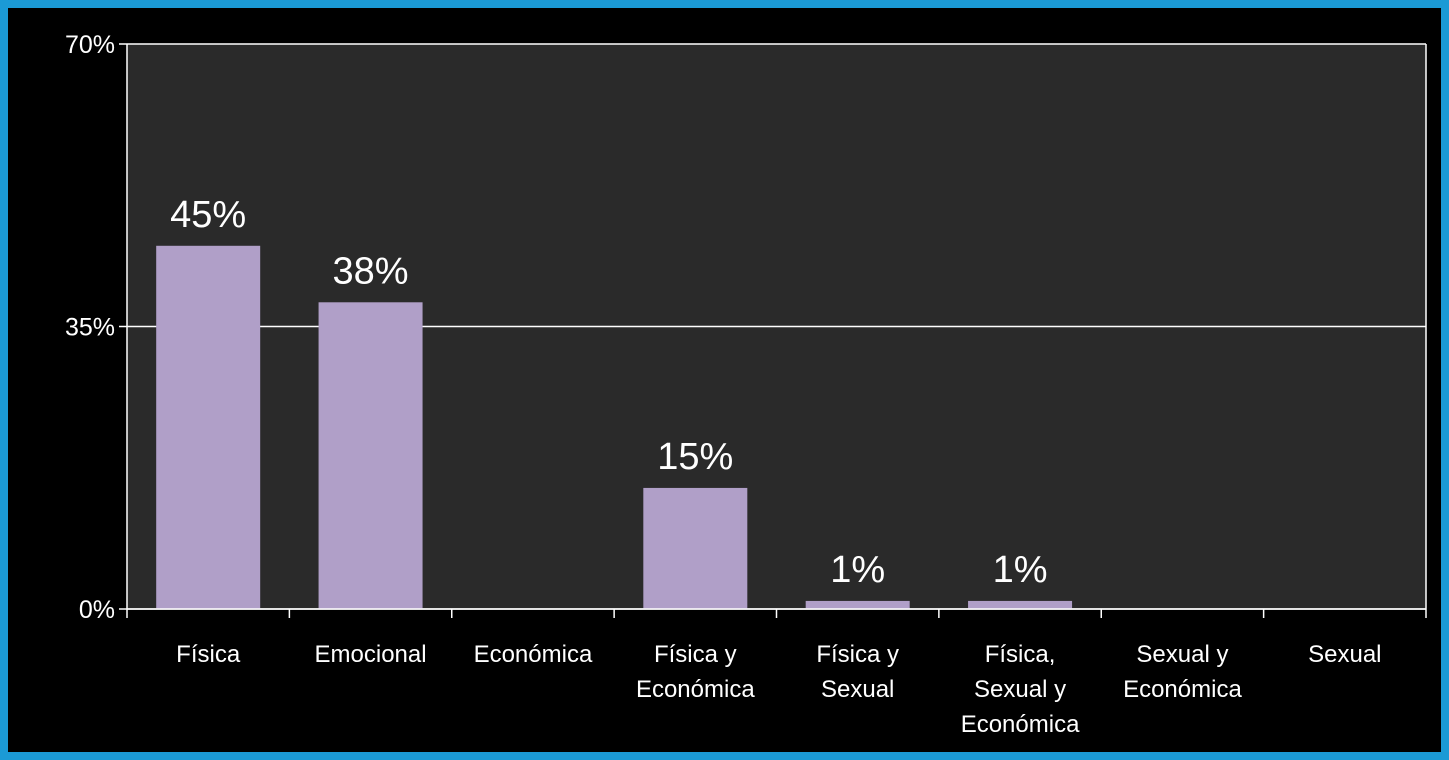  I want to click on y-tick-label: 70%, so click(90, 45).